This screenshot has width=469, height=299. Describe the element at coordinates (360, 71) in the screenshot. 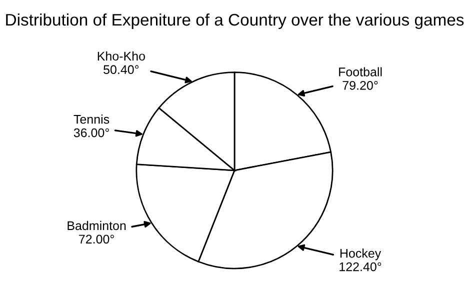

I see `slice-label: Football` at that location.